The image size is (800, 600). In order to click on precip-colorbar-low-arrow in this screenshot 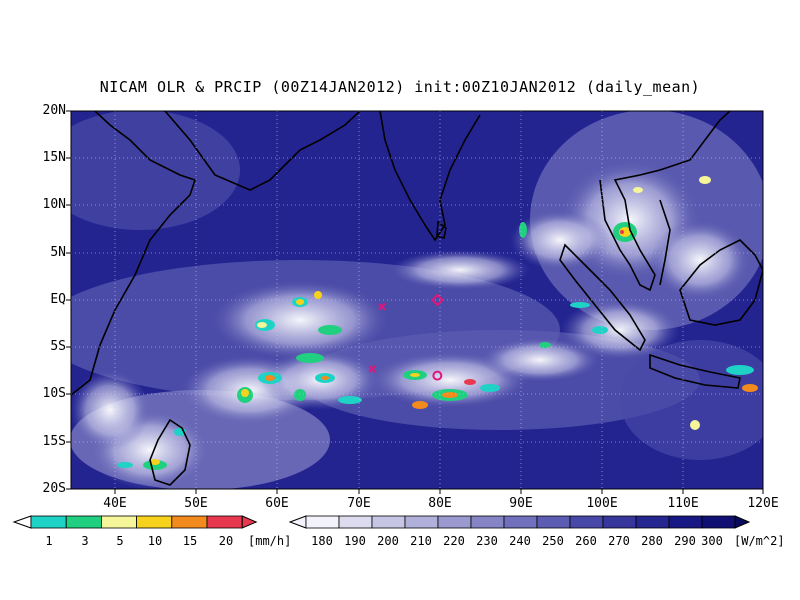, I will do `click(22, 522)`.